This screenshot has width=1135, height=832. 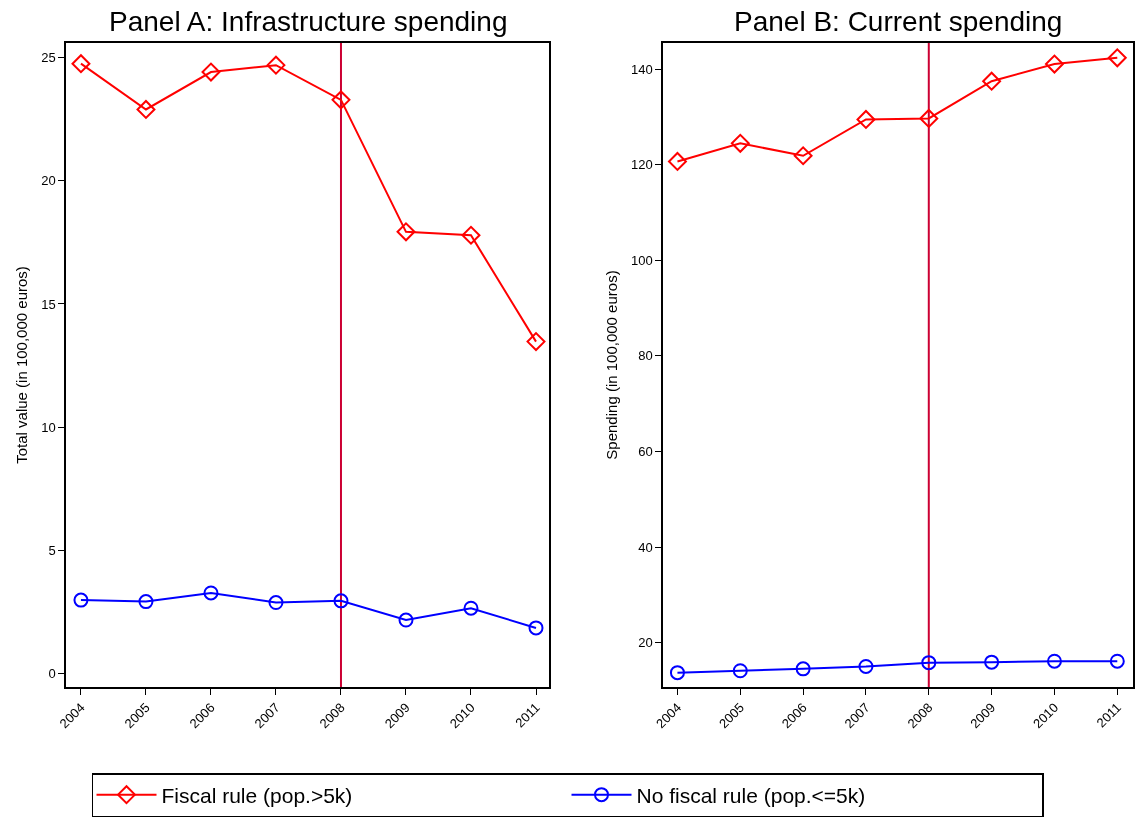 What do you see at coordinates (611, 365) in the screenshot?
I see `y-axis-title: Spending (in 100,000 euros)` at bounding box center [611, 365].